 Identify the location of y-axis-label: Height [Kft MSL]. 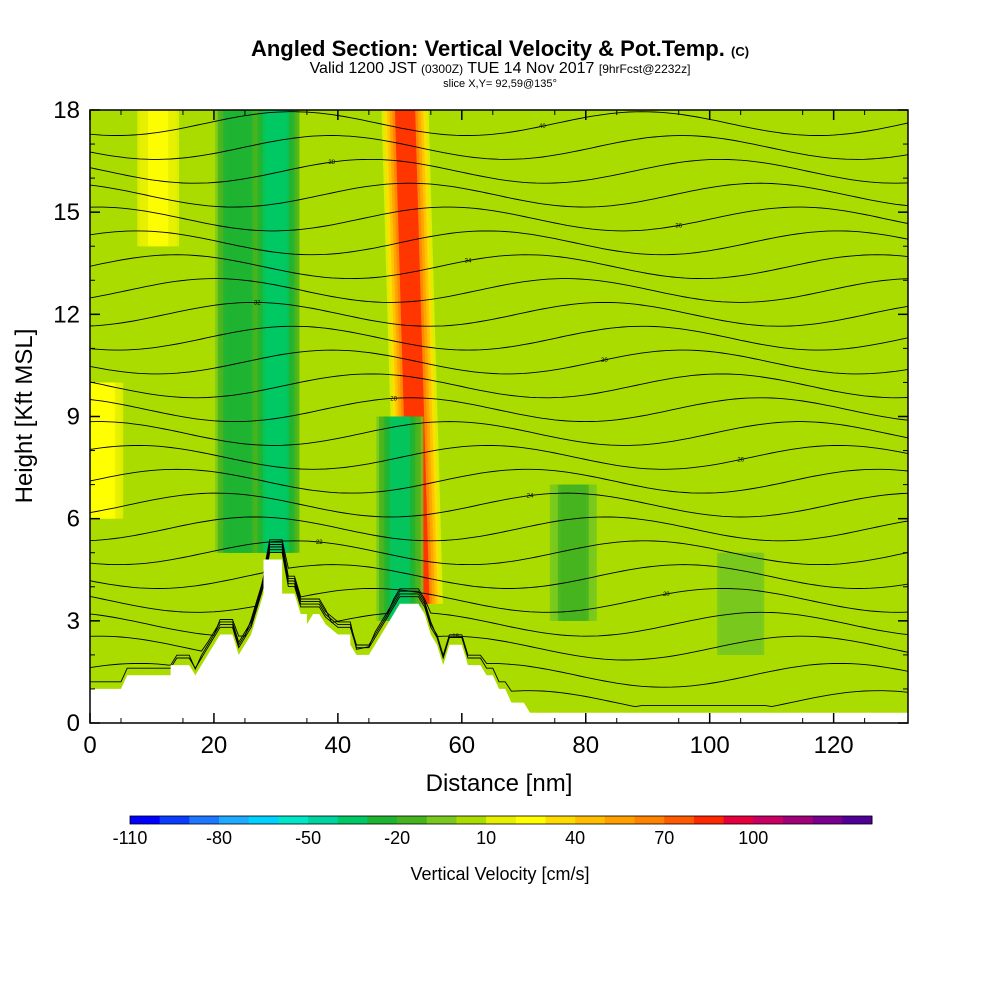
(24, 416).